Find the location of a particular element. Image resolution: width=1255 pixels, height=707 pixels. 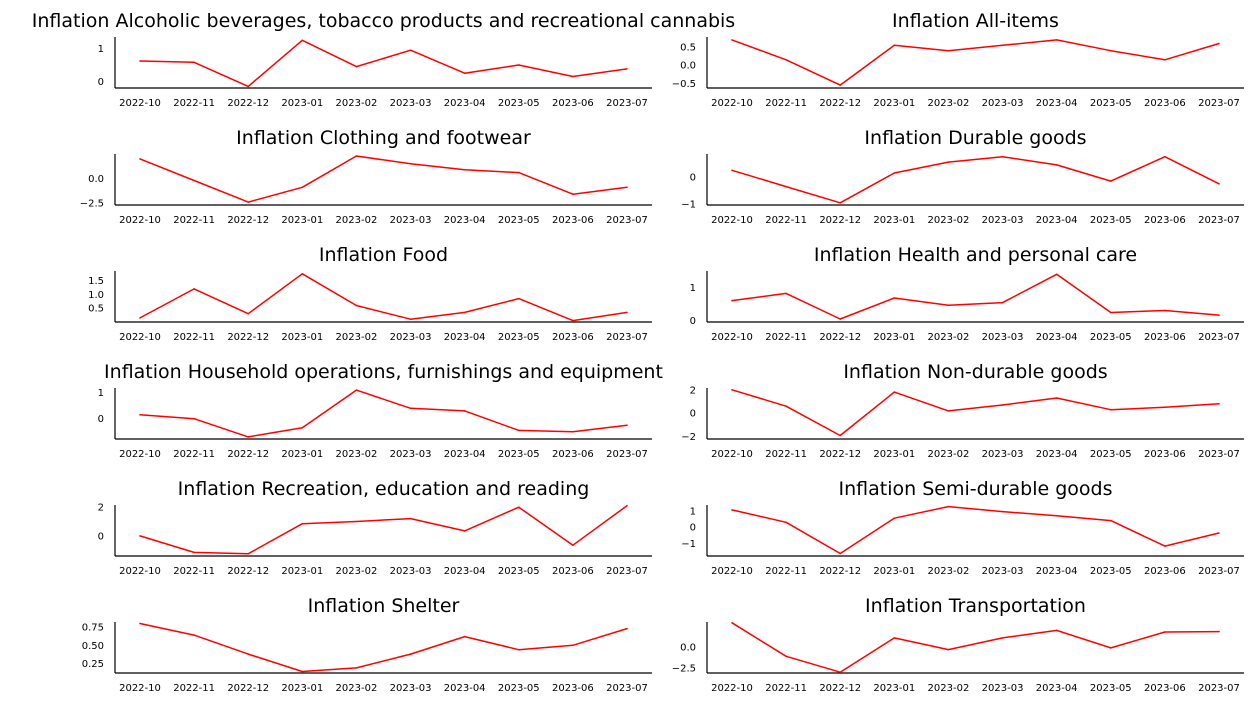

y-tick-label: 0.75 is located at coordinates (93, 628).